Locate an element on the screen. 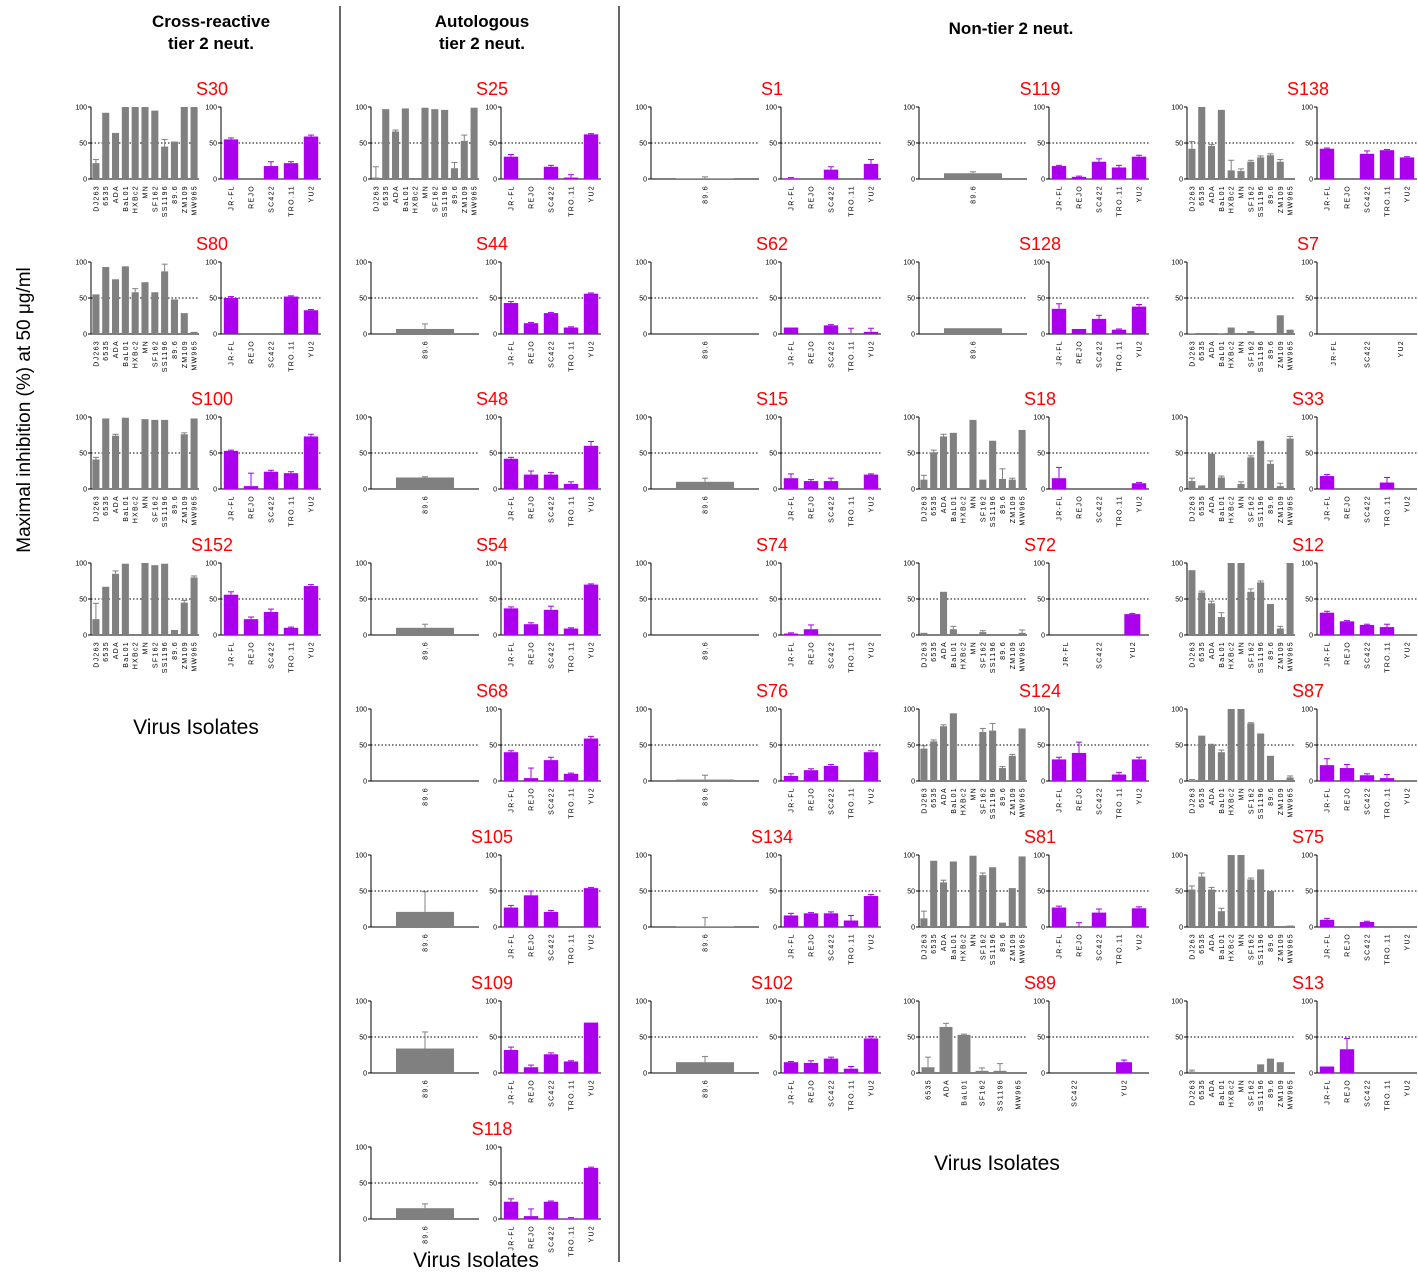 Image resolution: width=1418 pixels, height=1282 pixels. x-tick-label: MW965 is located at coordinates (1291, 200).